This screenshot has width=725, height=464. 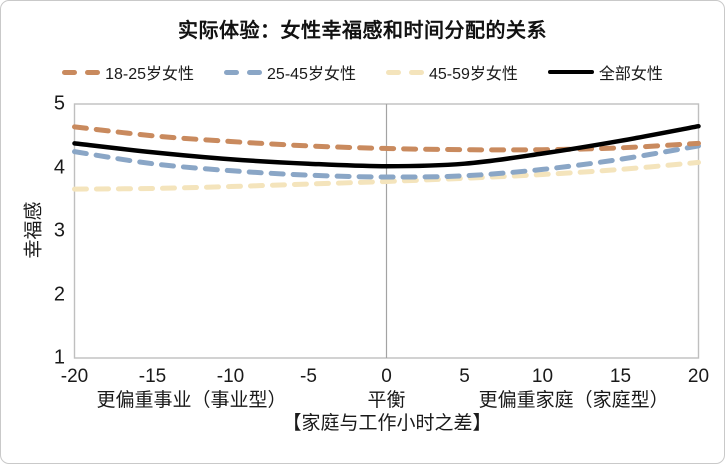 I want to click on x-tick-label: 15, so click(x=620, y=376).